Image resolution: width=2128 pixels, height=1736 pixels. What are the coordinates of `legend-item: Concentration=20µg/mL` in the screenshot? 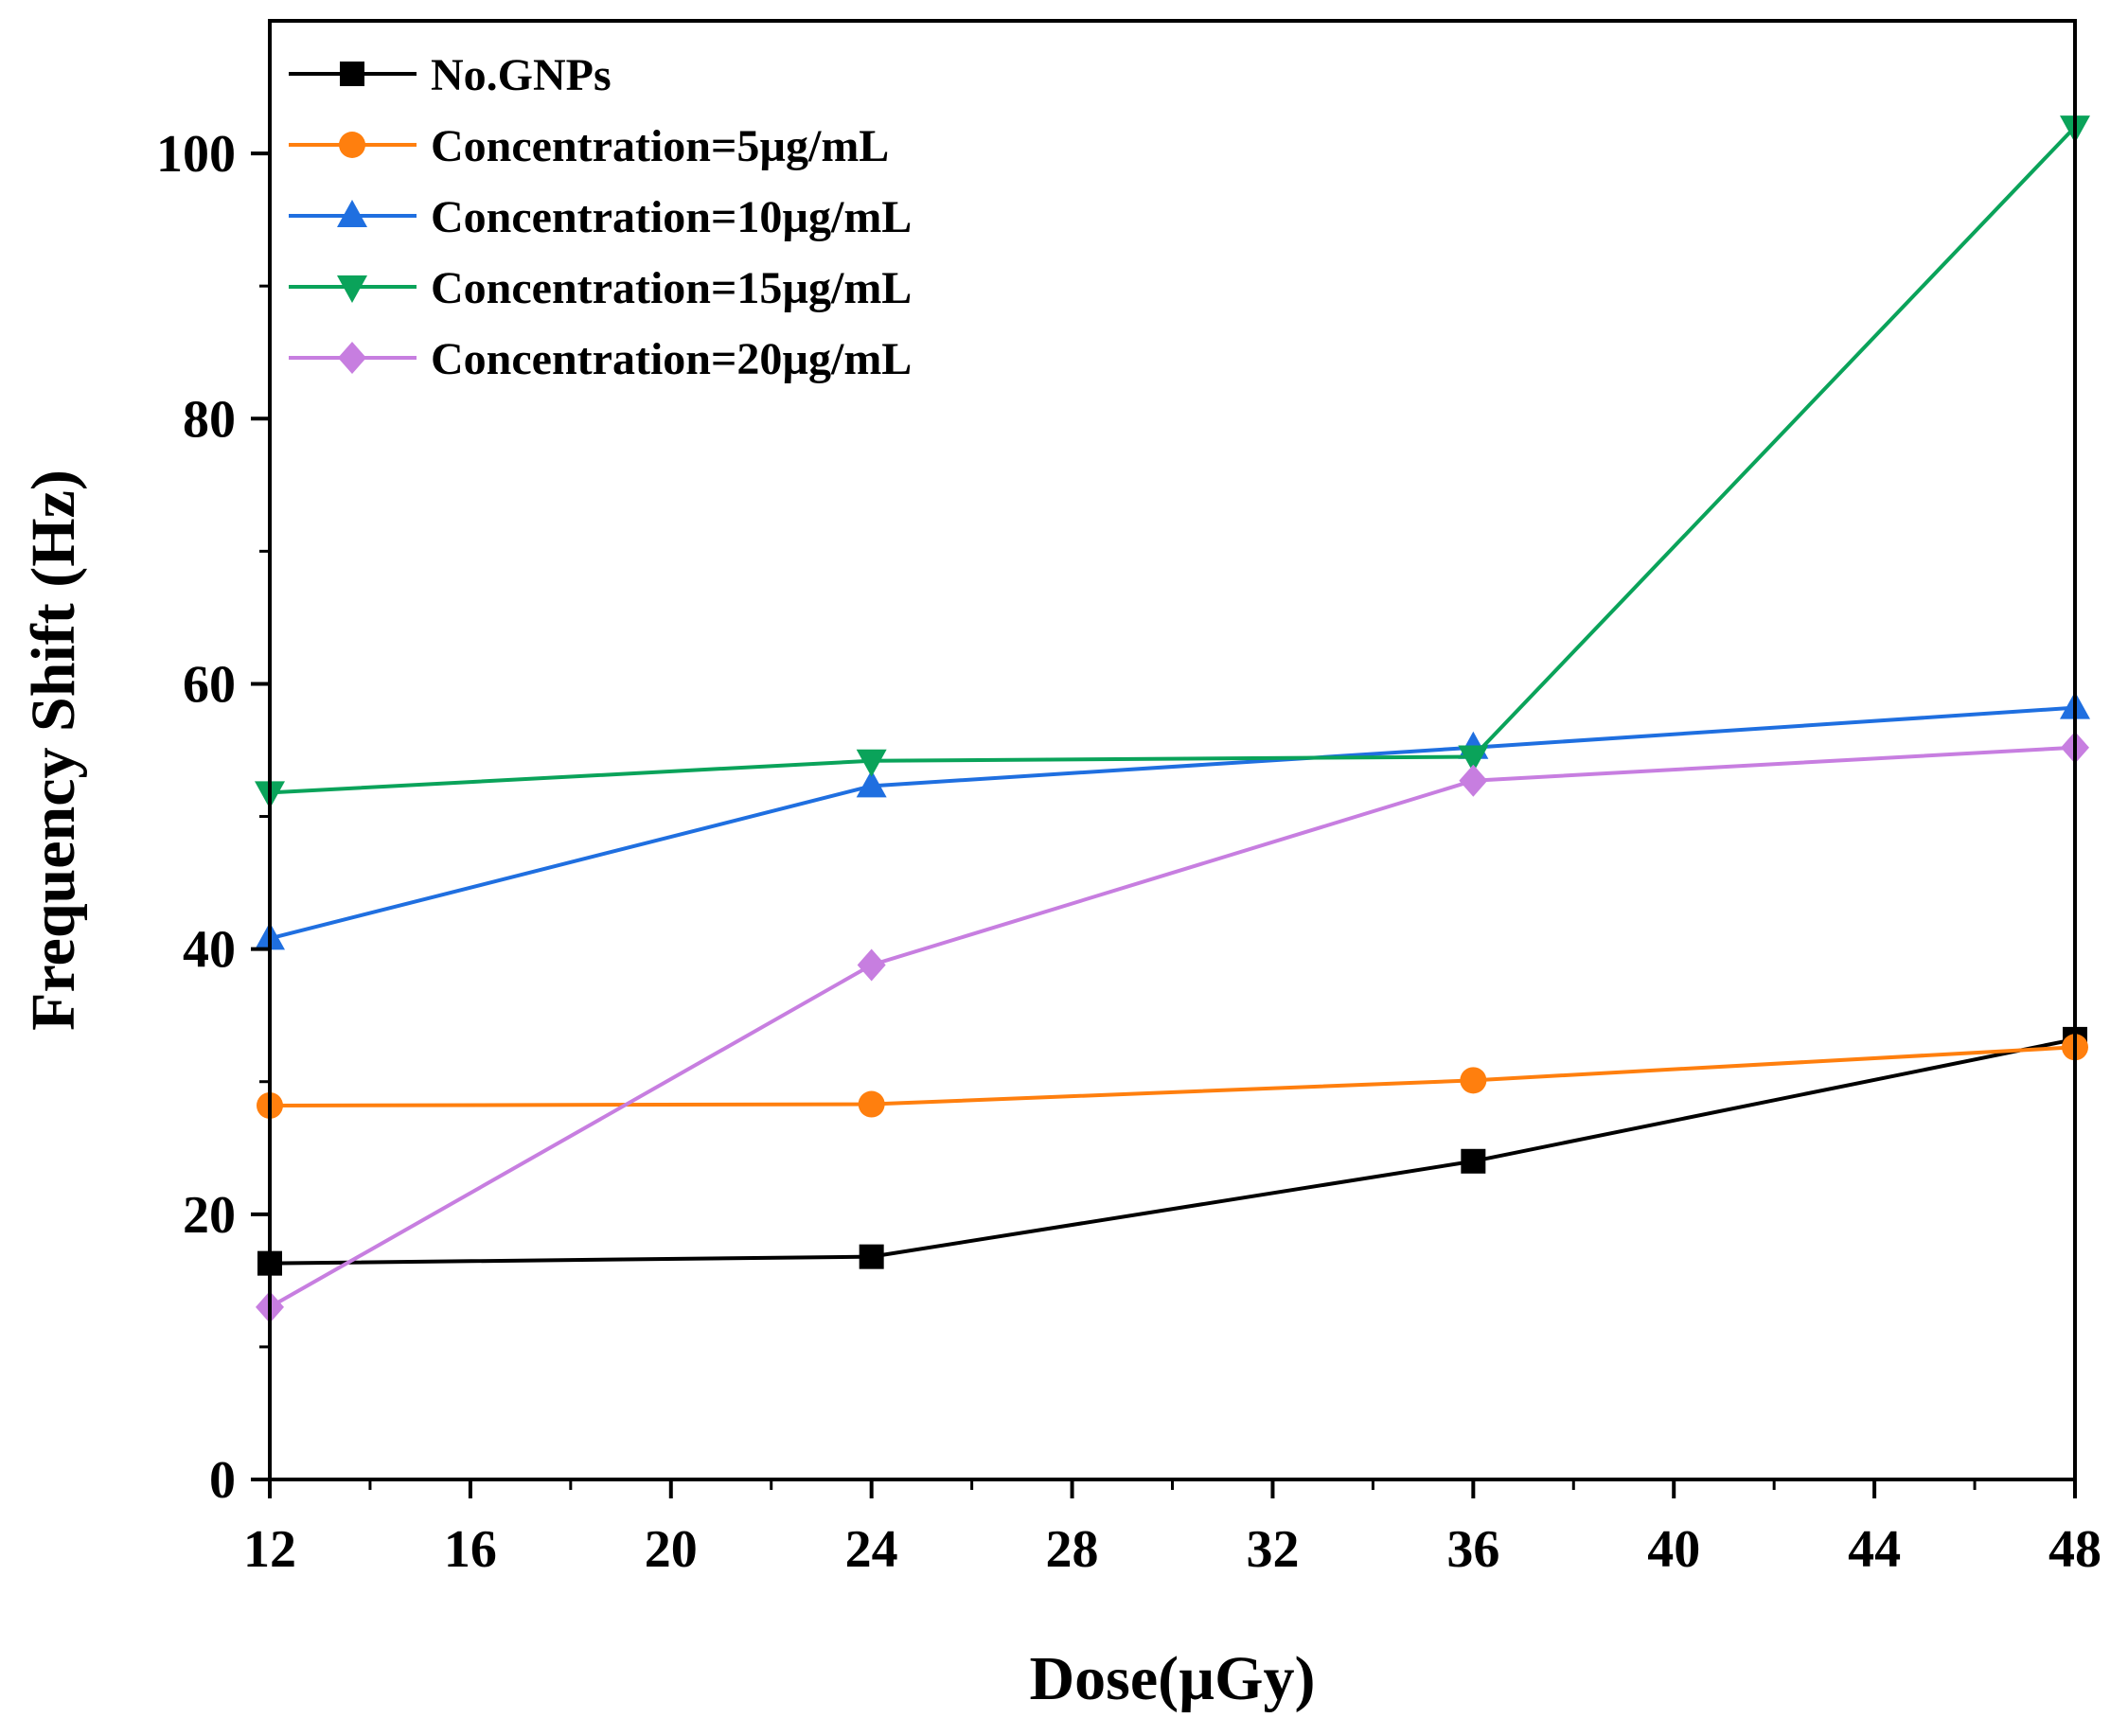 It's located at (600, 359).